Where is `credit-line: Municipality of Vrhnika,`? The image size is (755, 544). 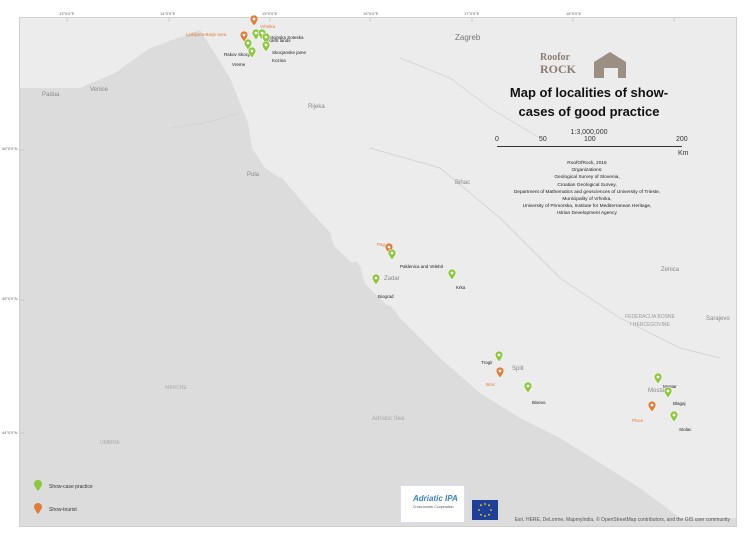
credit-line: Municipality of Vrhnika, is located at coordinates (587, 200).